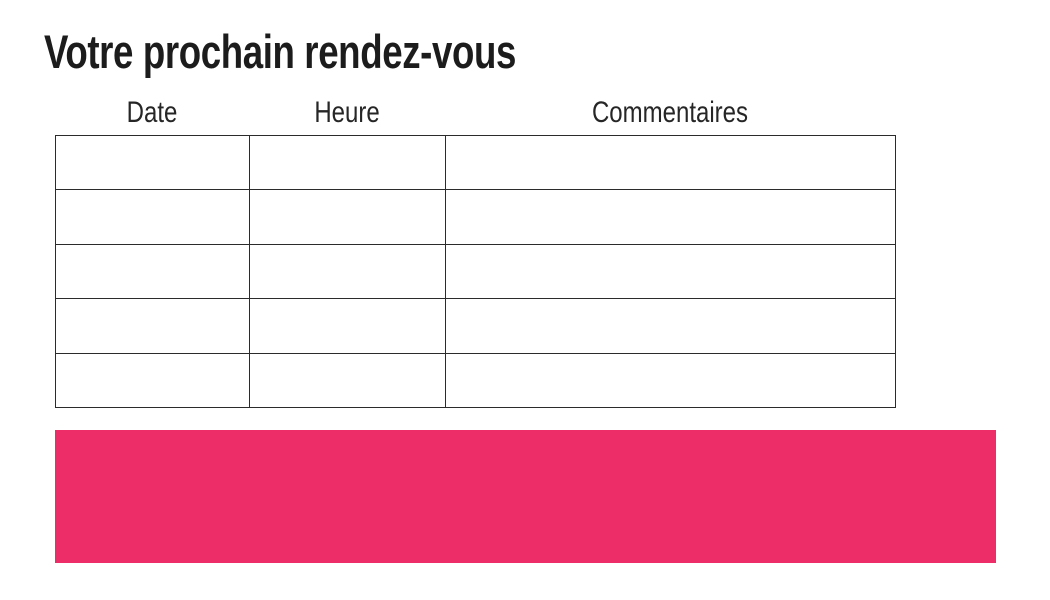 This screenshot has width=1050, height=600. Describe the element at coordinates (280, 51) in the screenshot. I see `page-title: Votre prochain rendez-vous` at that location.